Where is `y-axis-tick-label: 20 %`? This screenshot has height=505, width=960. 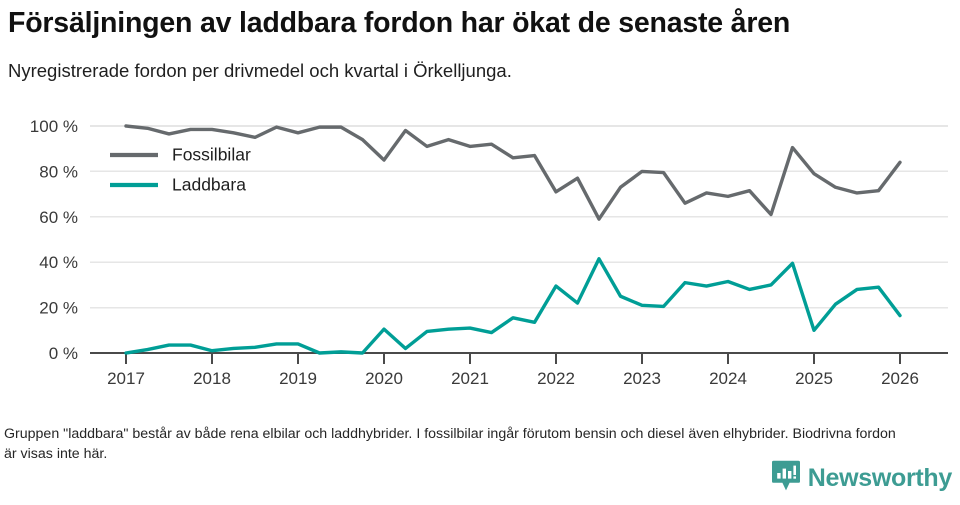 y-axis-tick-label: 20 % is located at coordinates (58, 308).